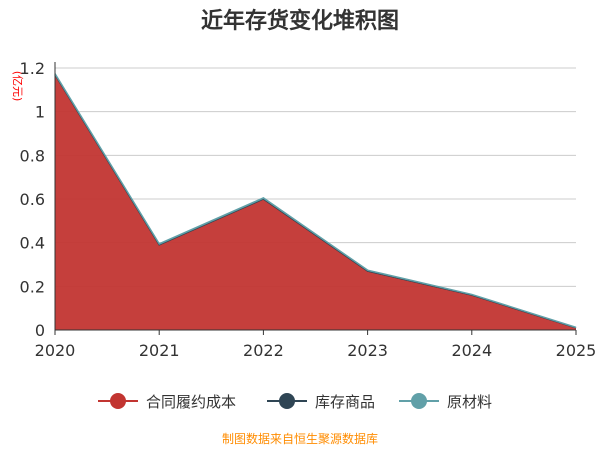 This screenshot has height=450, width=600. I want to click on y-tick-label: 0.8, so click(32, 155).